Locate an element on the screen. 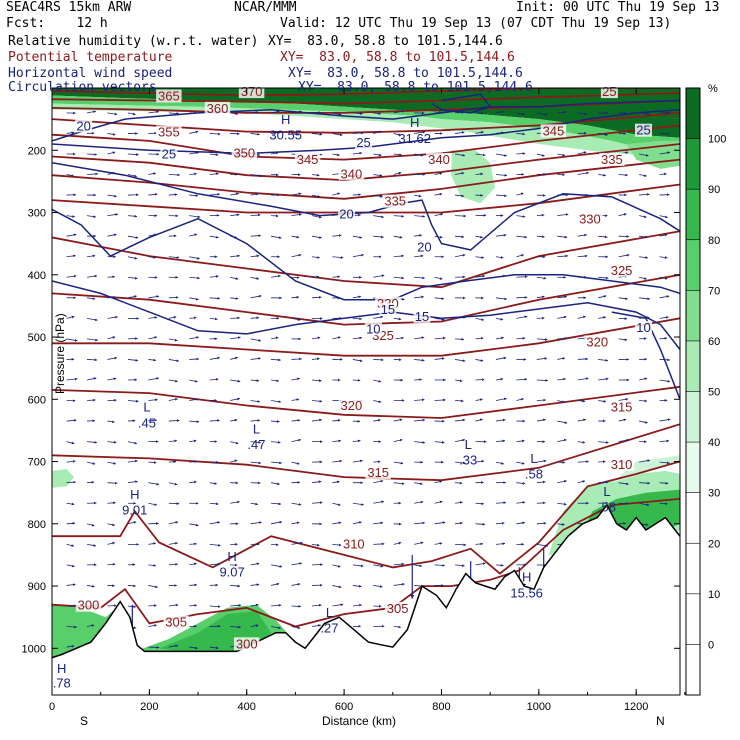 The height and width of the screenshot is (740, 740). x-tick-label: 0 is located at coordinates (52, 707).